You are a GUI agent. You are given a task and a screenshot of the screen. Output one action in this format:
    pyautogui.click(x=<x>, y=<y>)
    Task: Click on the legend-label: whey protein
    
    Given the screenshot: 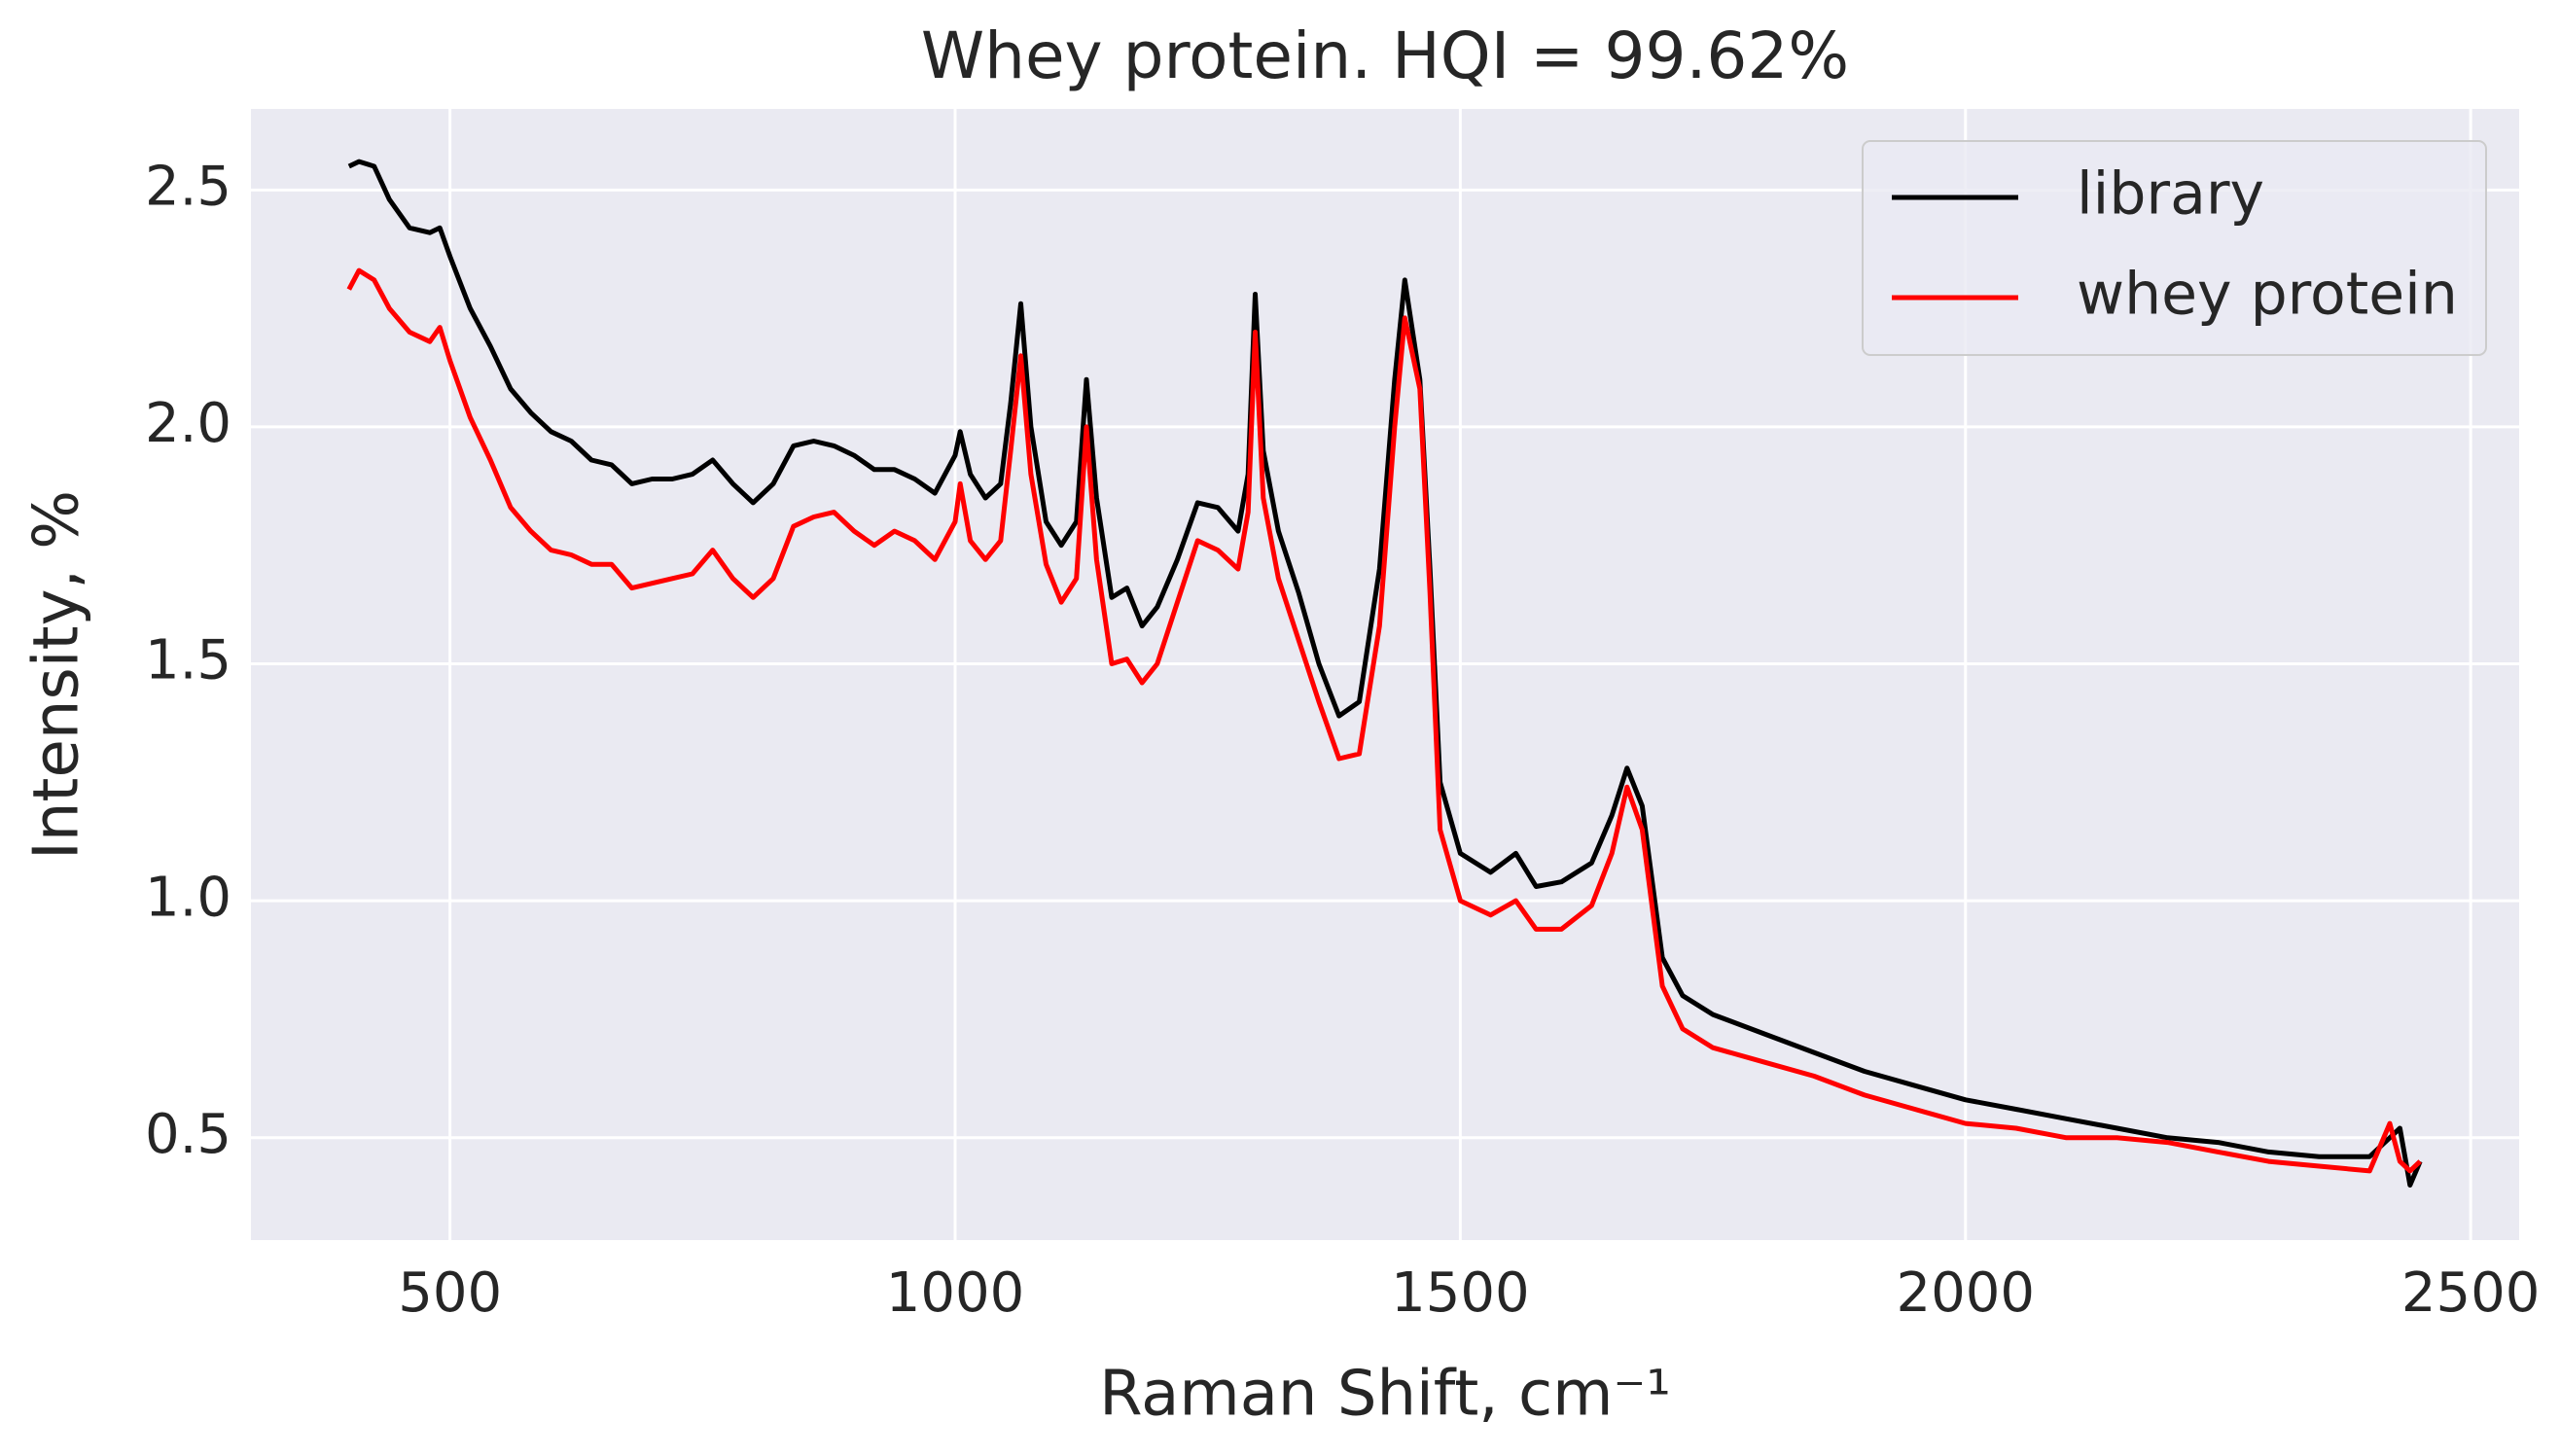 What is the action you would take?
    pyautogui.click(x=2267, y=295)
    